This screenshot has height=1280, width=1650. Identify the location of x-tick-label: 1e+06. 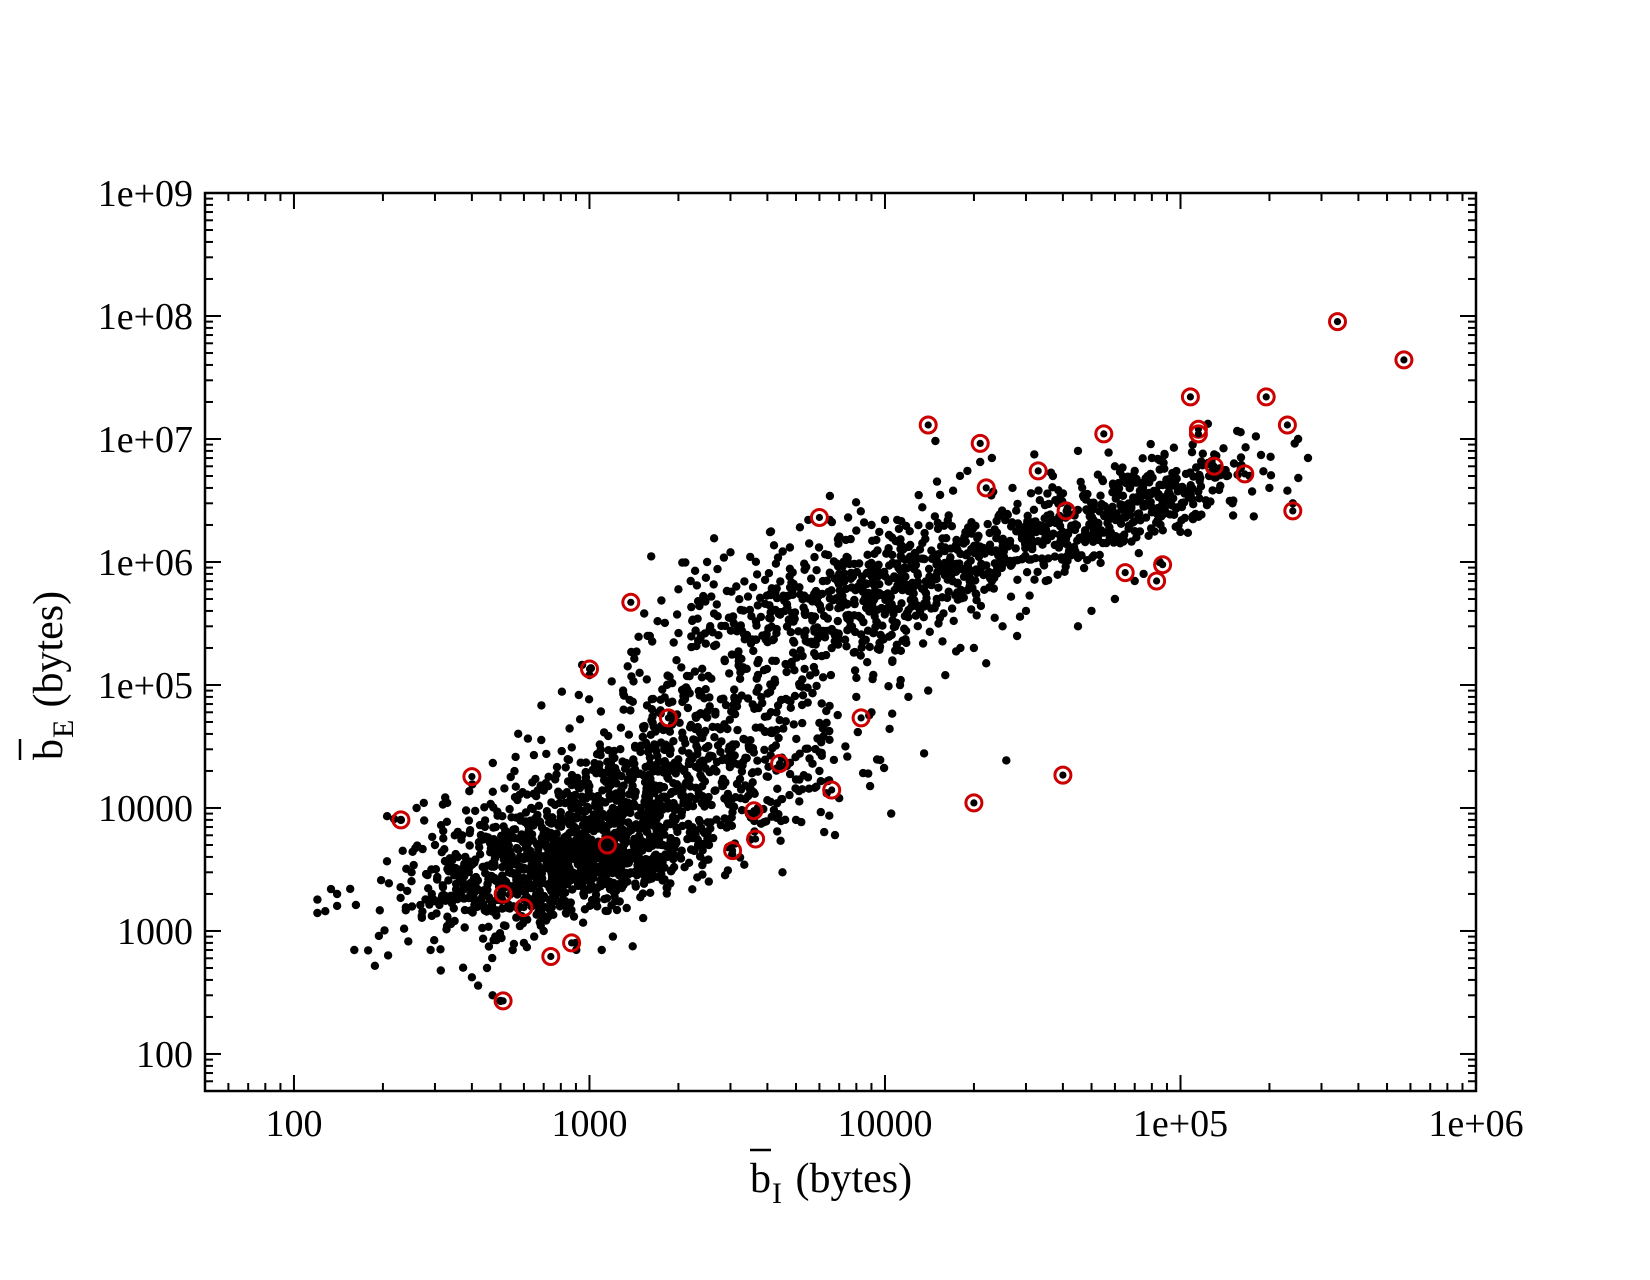
(1475, 1124).